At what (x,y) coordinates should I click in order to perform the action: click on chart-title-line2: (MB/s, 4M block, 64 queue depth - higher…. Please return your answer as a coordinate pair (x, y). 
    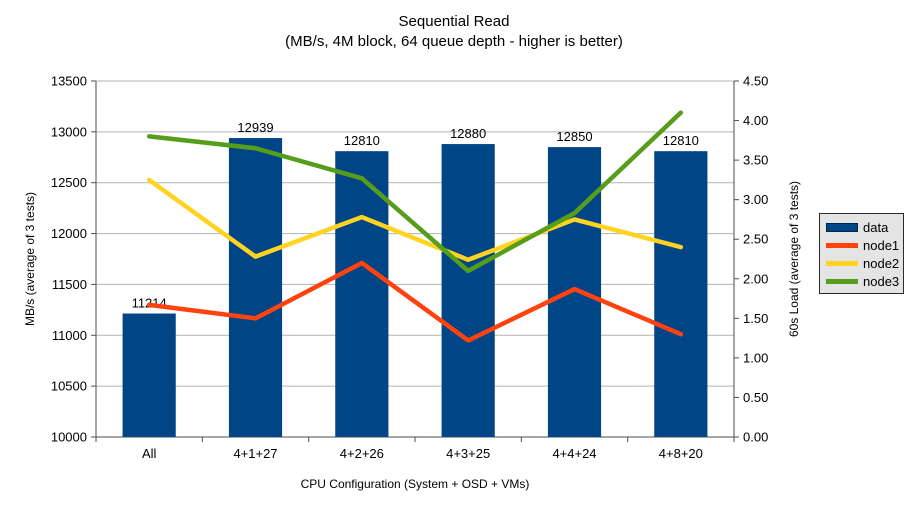
    Looking at the image, I should click on (454, 41).